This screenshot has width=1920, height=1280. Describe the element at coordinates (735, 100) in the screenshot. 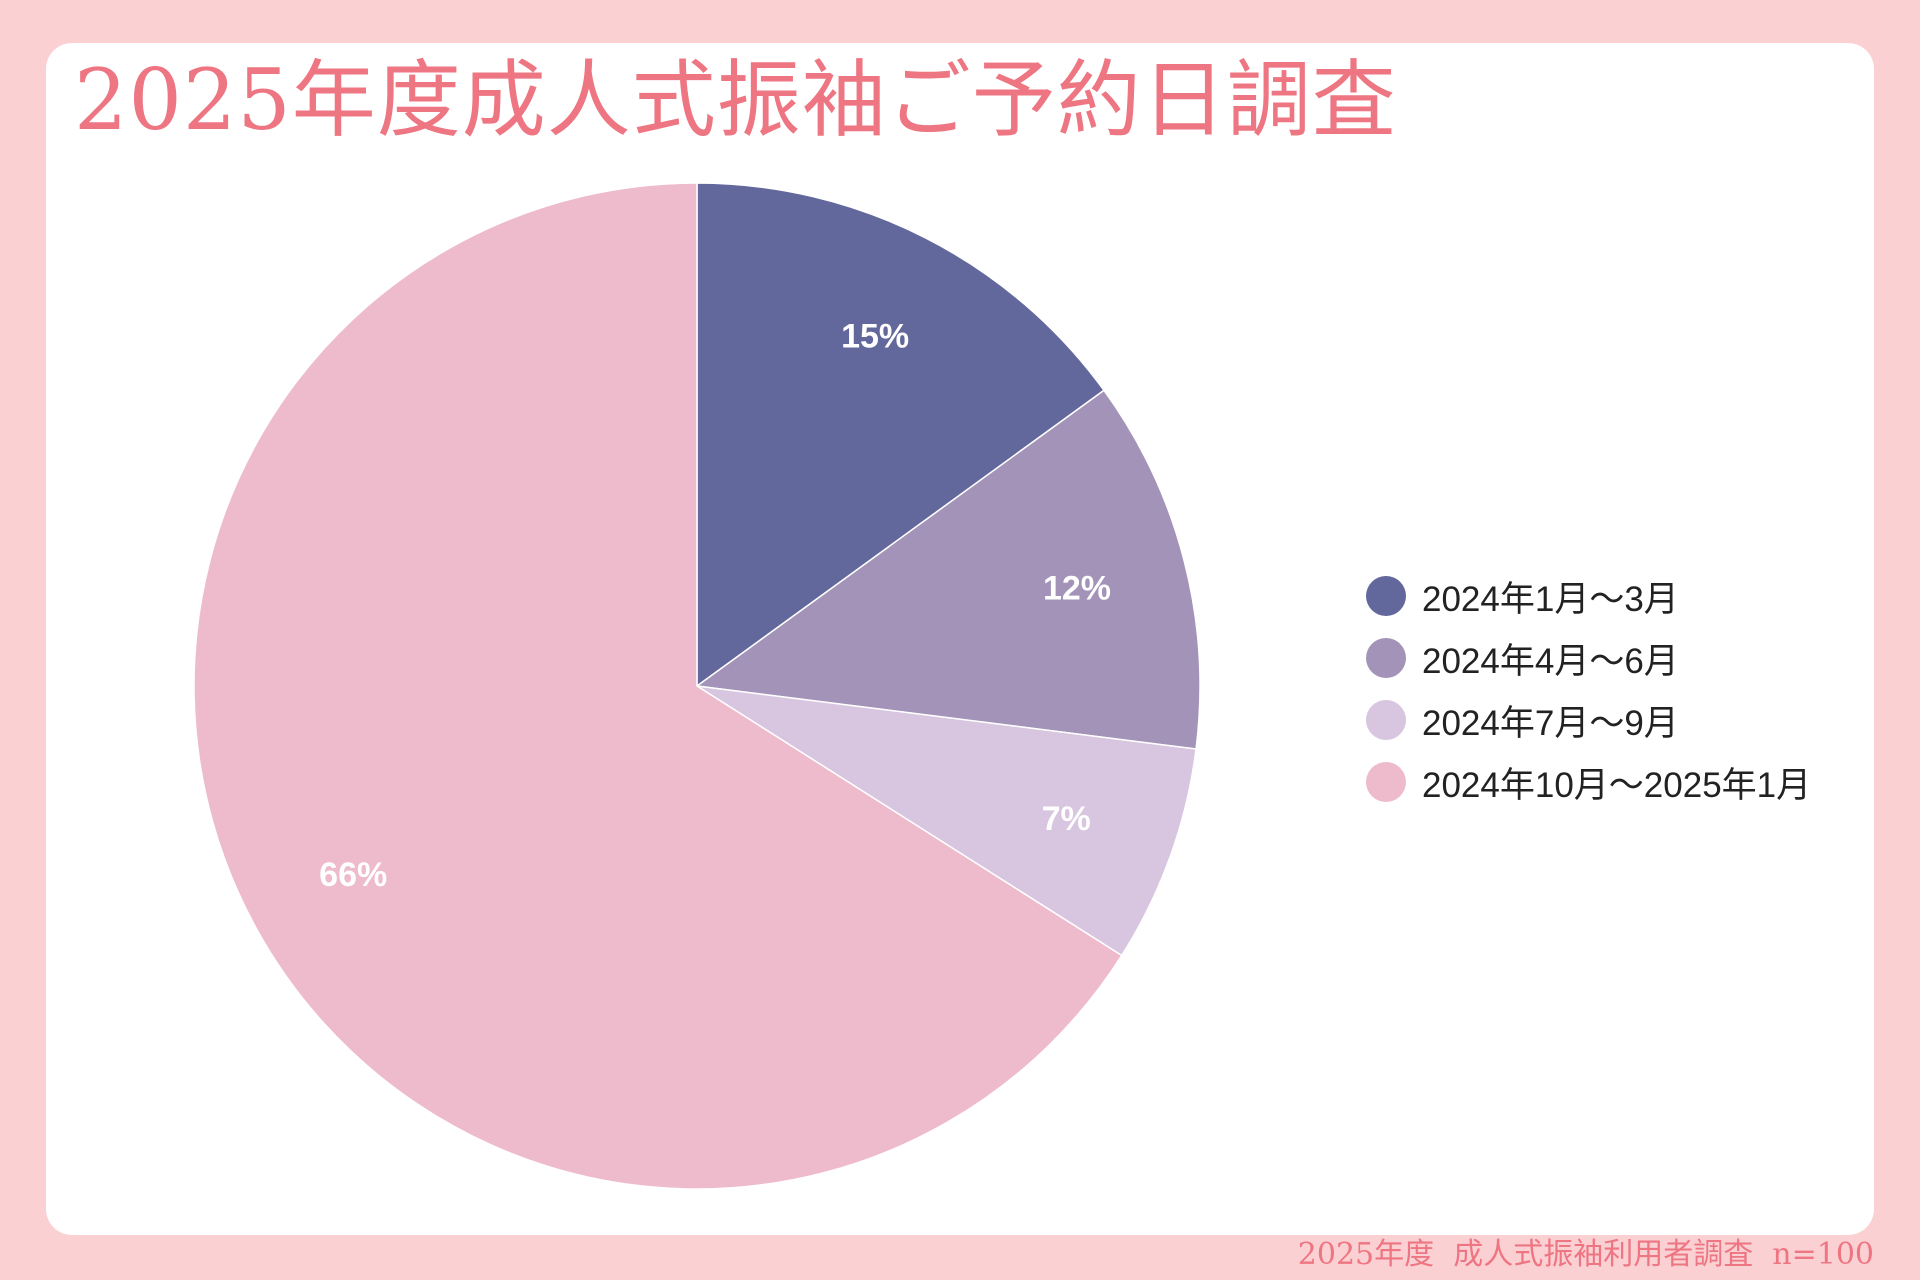

I see `chart-title: 2025年度成人式振袖ご予約日調査` at that location.